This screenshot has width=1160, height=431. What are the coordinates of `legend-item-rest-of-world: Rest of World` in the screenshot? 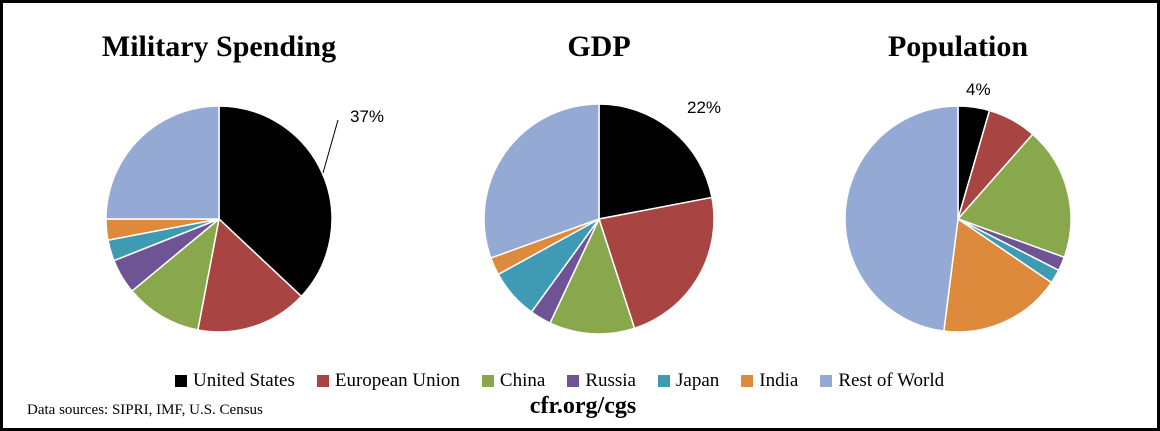 It's located at (882, 381).